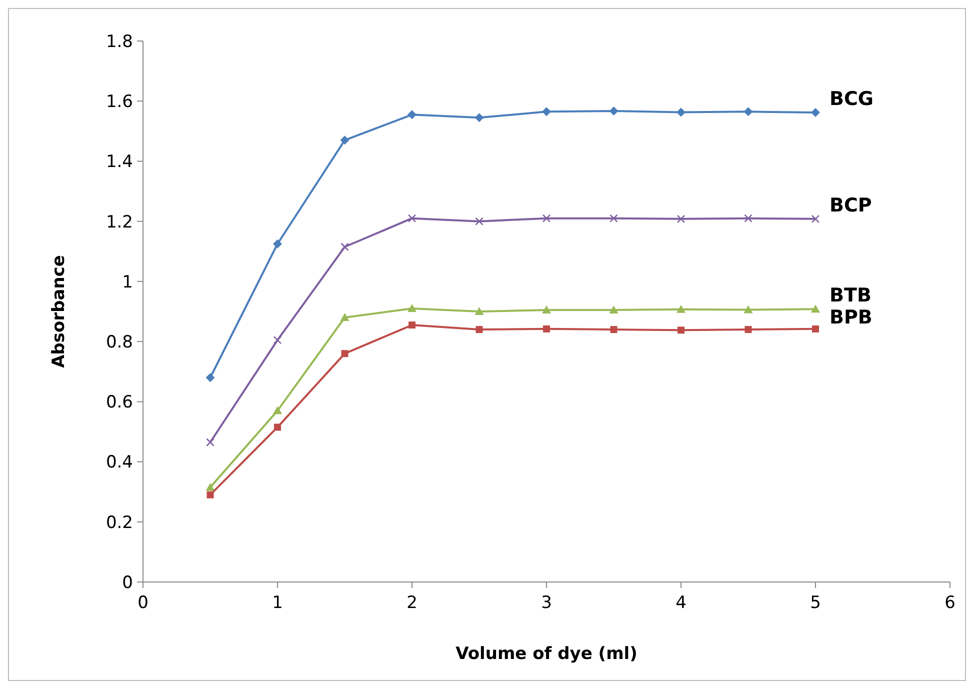 The height and width of the screenshot is (689, 974). I want to click on x-tick-label: 2, so click(412, 603).